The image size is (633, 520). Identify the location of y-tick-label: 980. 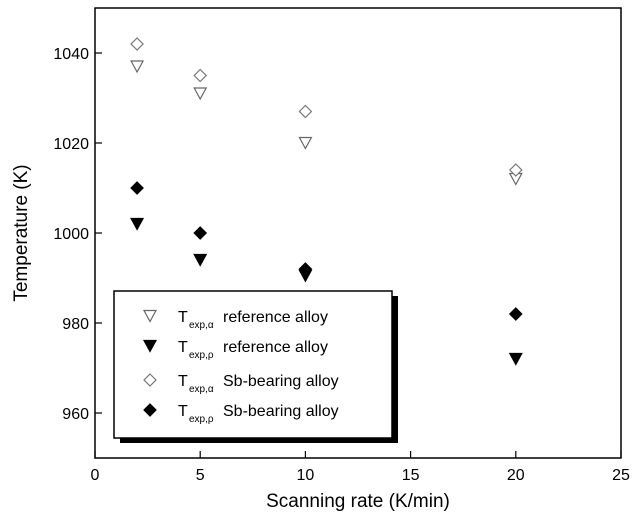
(75, 324).